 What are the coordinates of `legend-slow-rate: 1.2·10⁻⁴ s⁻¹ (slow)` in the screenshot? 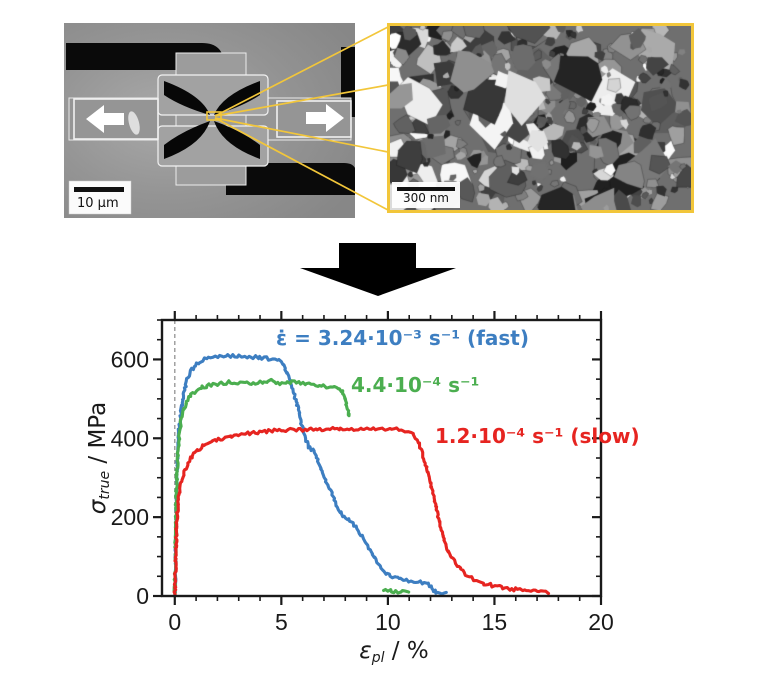 It's located at (537, 436).